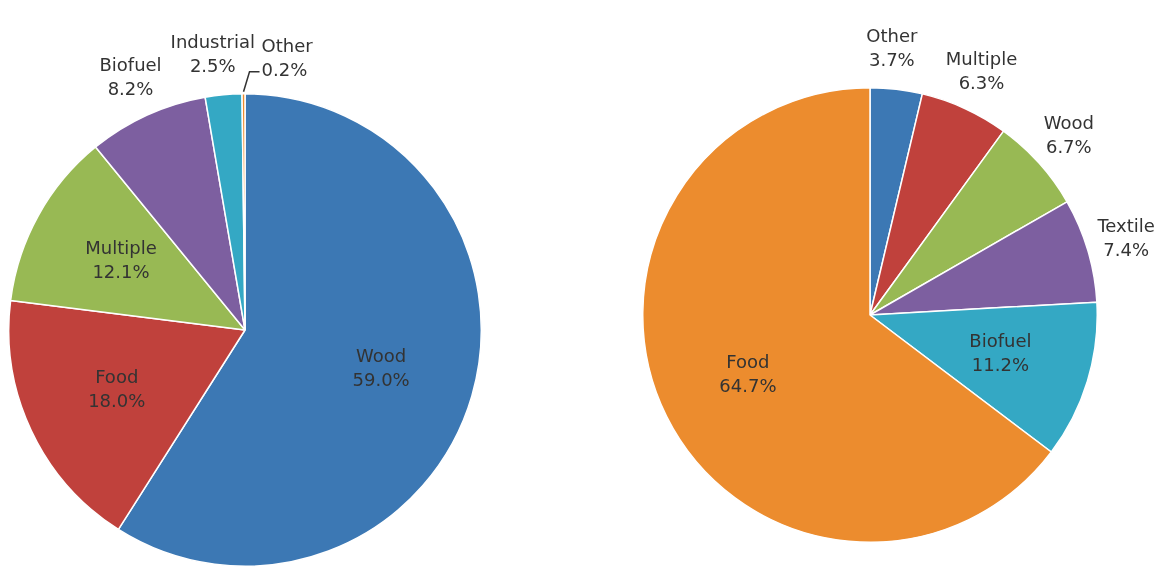 The height and width of the screenshot is (567, 1171). What do you see at coordinates (1126, 249) in the screenshot?
I see `data-label: 7.4%` at bounding box center [1126, 249].